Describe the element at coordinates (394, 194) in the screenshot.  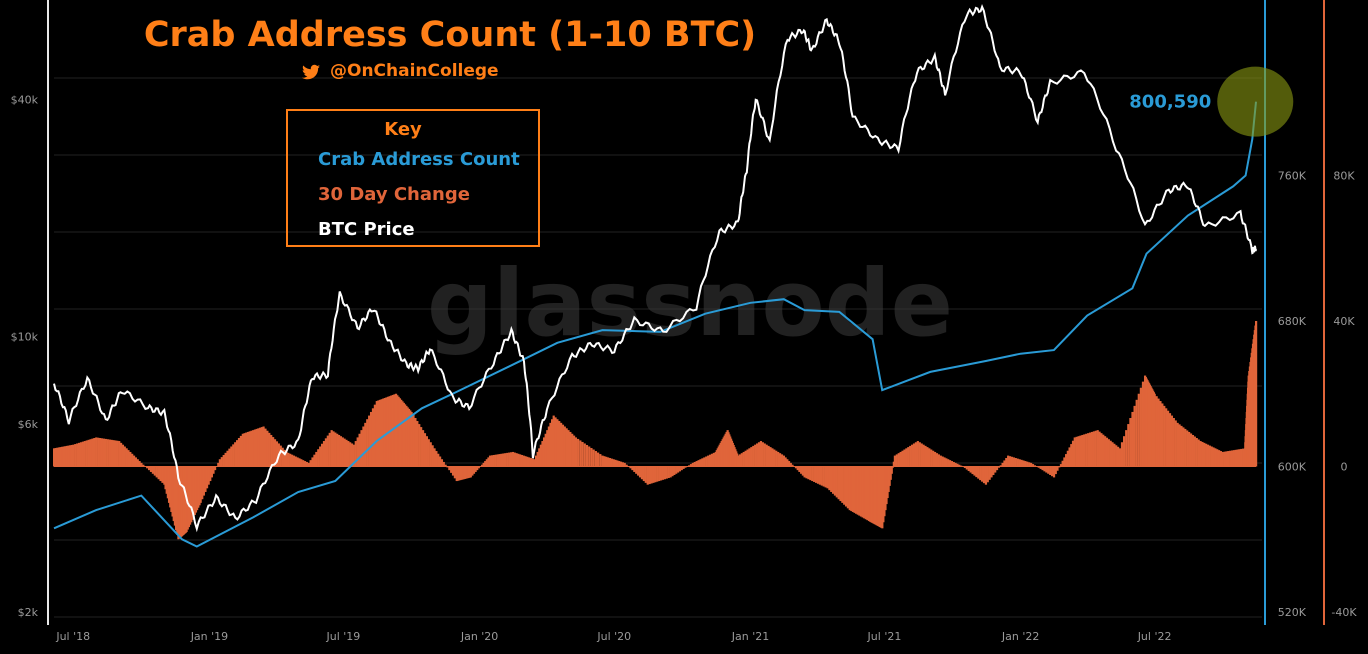
I see `legend-item-30-day-change: 30 Day Change` at that location.